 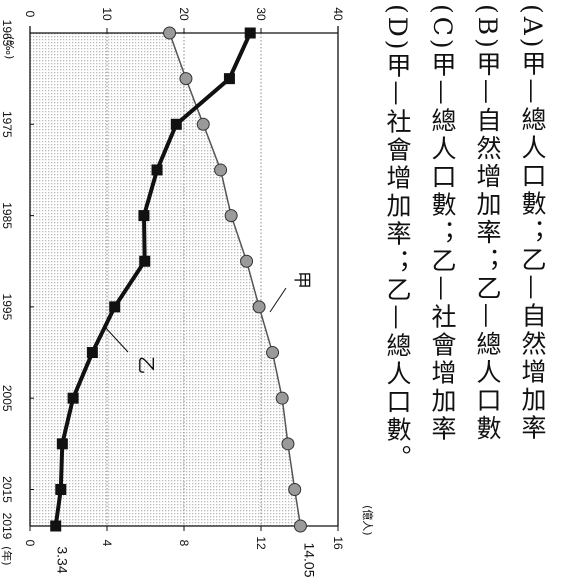 What do you see at coordinates (7, 124) in the screenshot?
I see `year-tick-1975: 1975` at bounding box center [7, 124].